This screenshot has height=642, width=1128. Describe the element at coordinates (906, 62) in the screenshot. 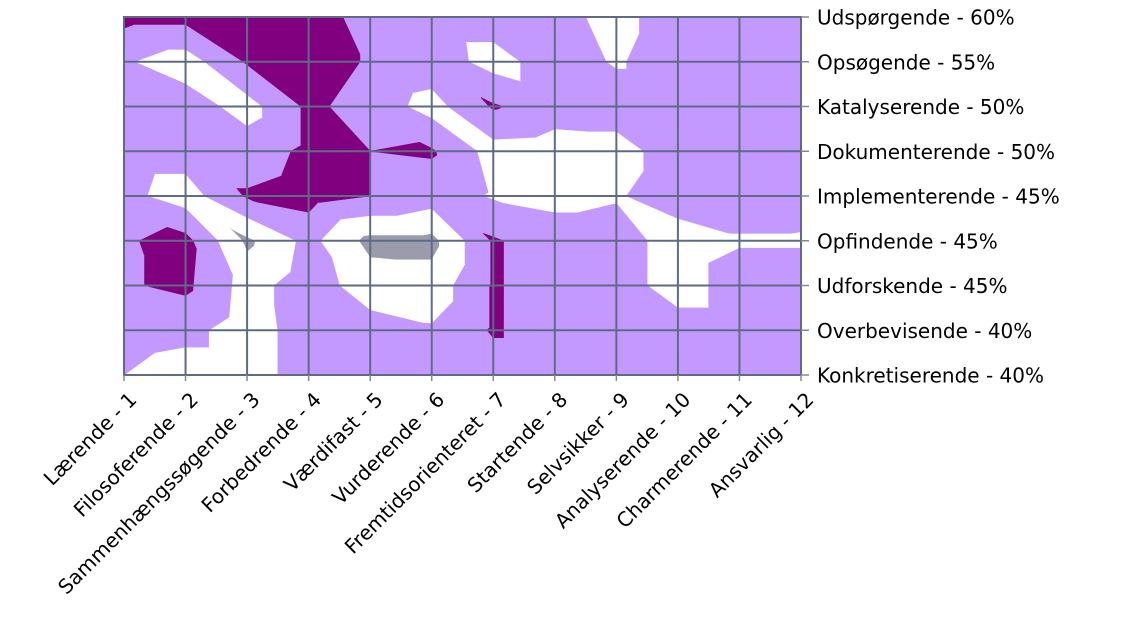

I see `series-label: Opsøgende - 55%` at that location.